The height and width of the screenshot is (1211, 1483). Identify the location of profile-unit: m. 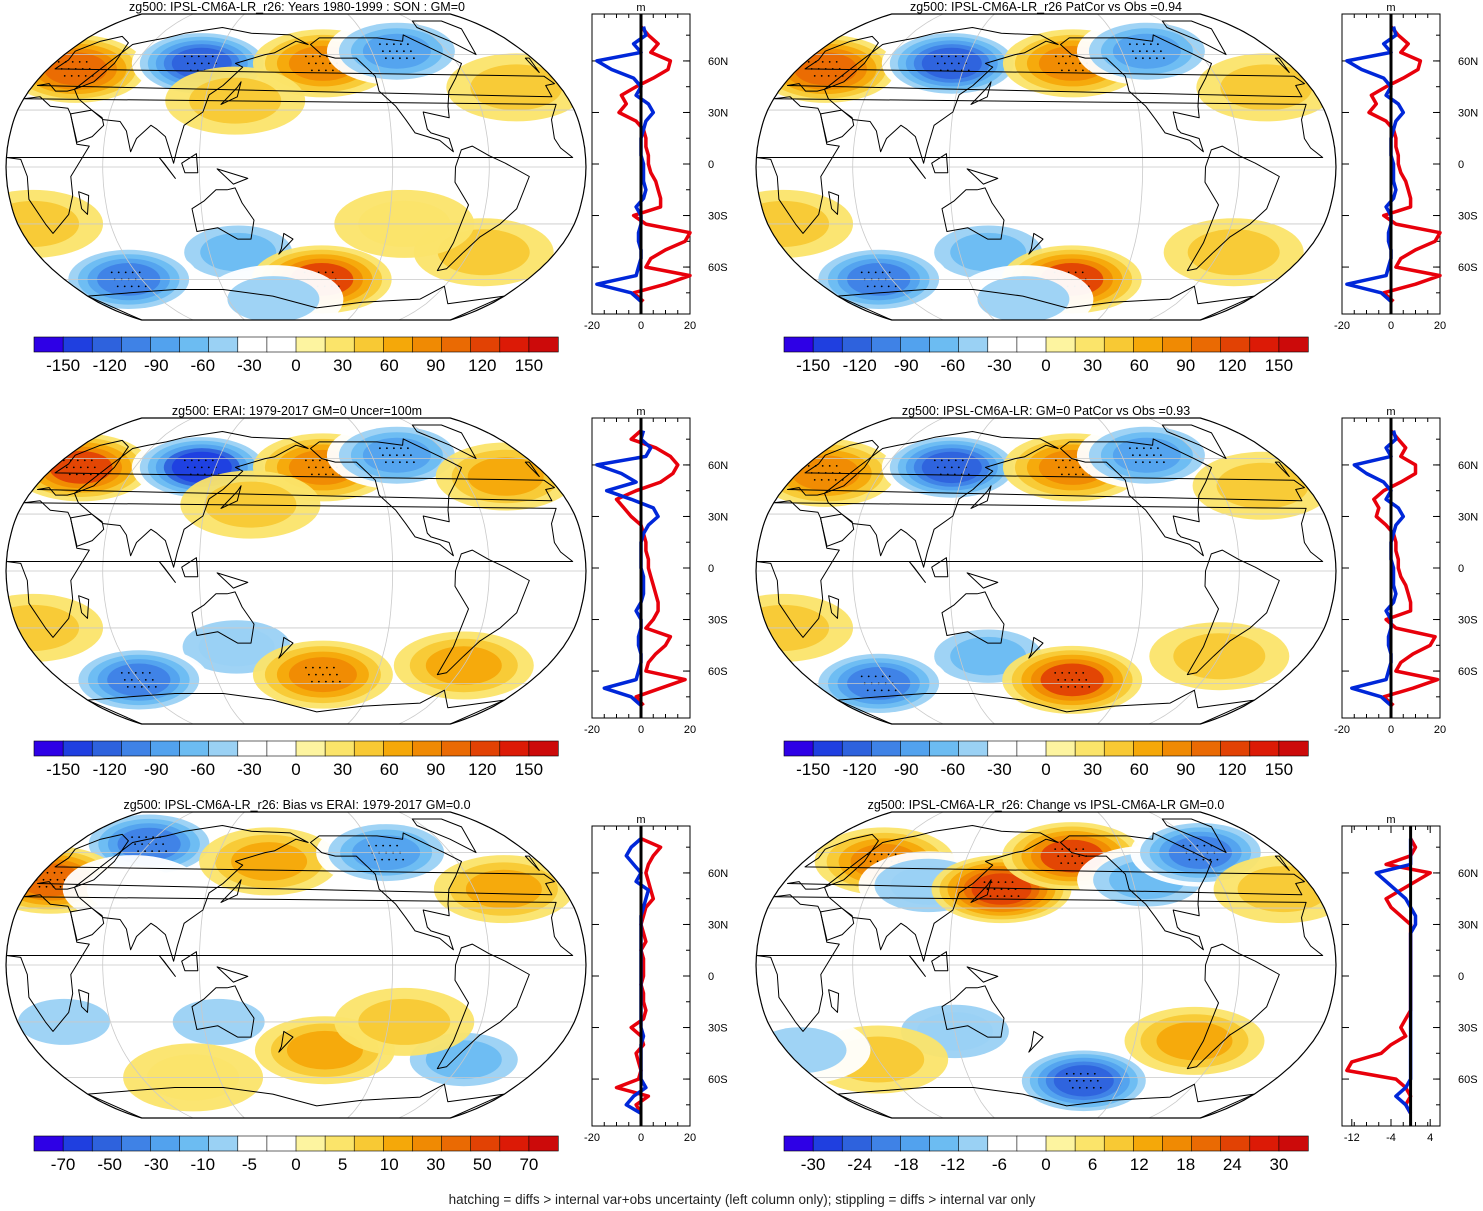
(1390, 820).